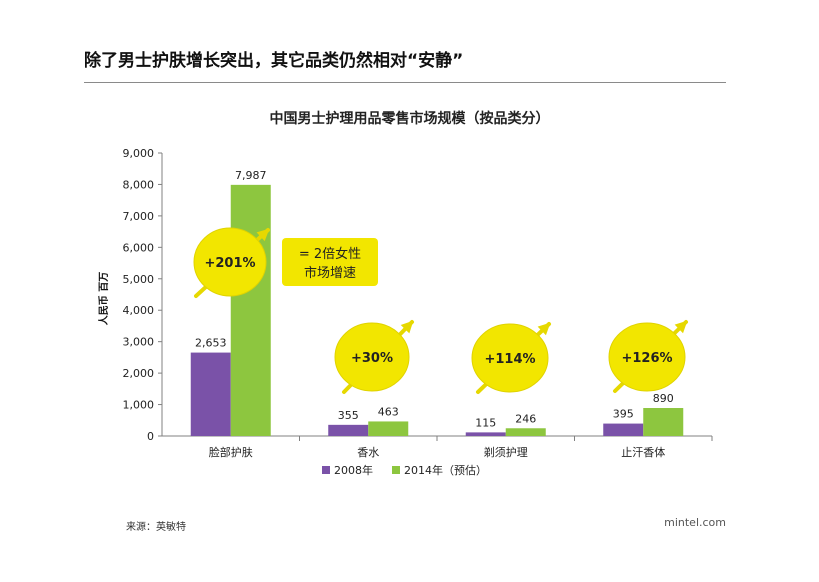 This screenshot has height=582, width=819. Describe the element at coordinates (326, 470) in the screenshot. I see `legend-swatch-2008` at that location.